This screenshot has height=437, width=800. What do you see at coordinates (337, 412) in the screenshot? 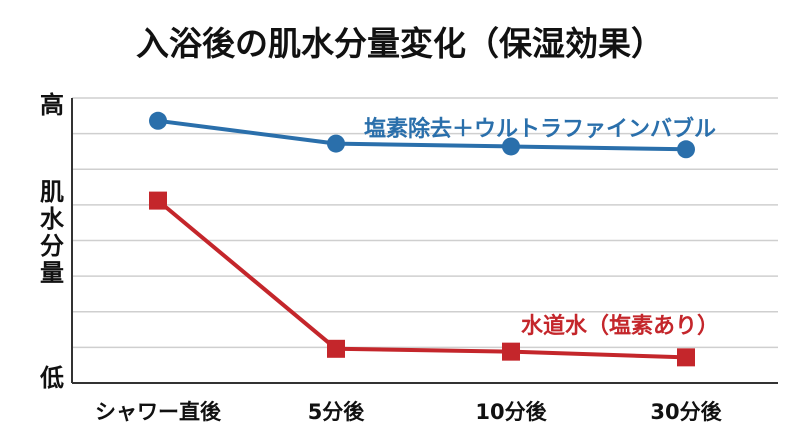
I see `x-tick-label: 5分後` at bounding box center [337, 412].